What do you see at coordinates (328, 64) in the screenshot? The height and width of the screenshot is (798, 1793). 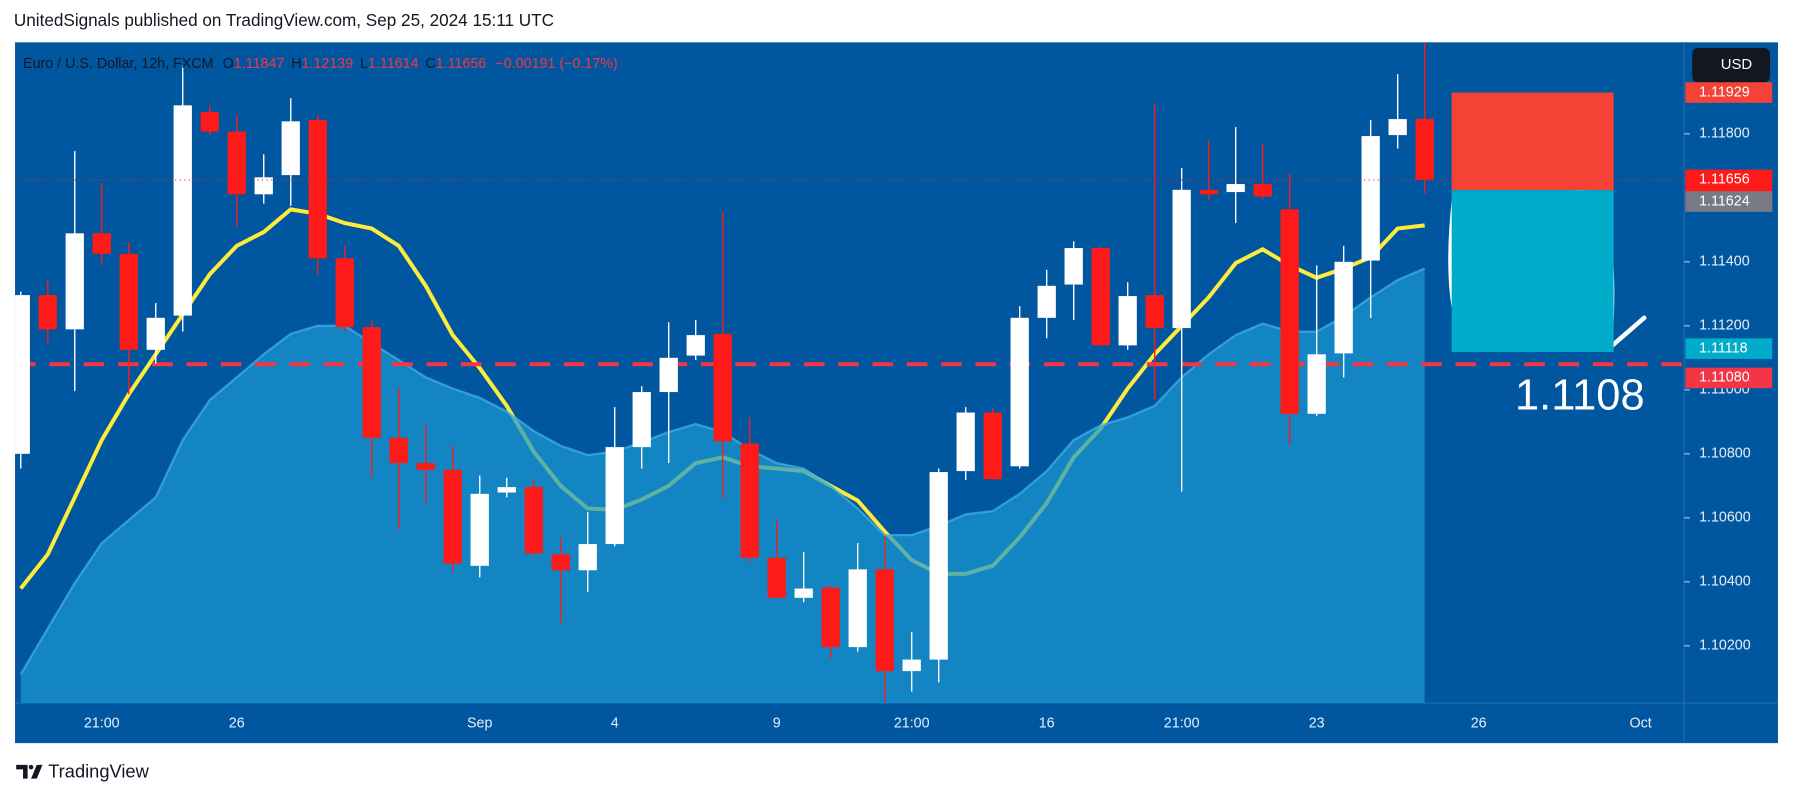 I see `h-value: 1.12139` at bounding box center [328, 64].